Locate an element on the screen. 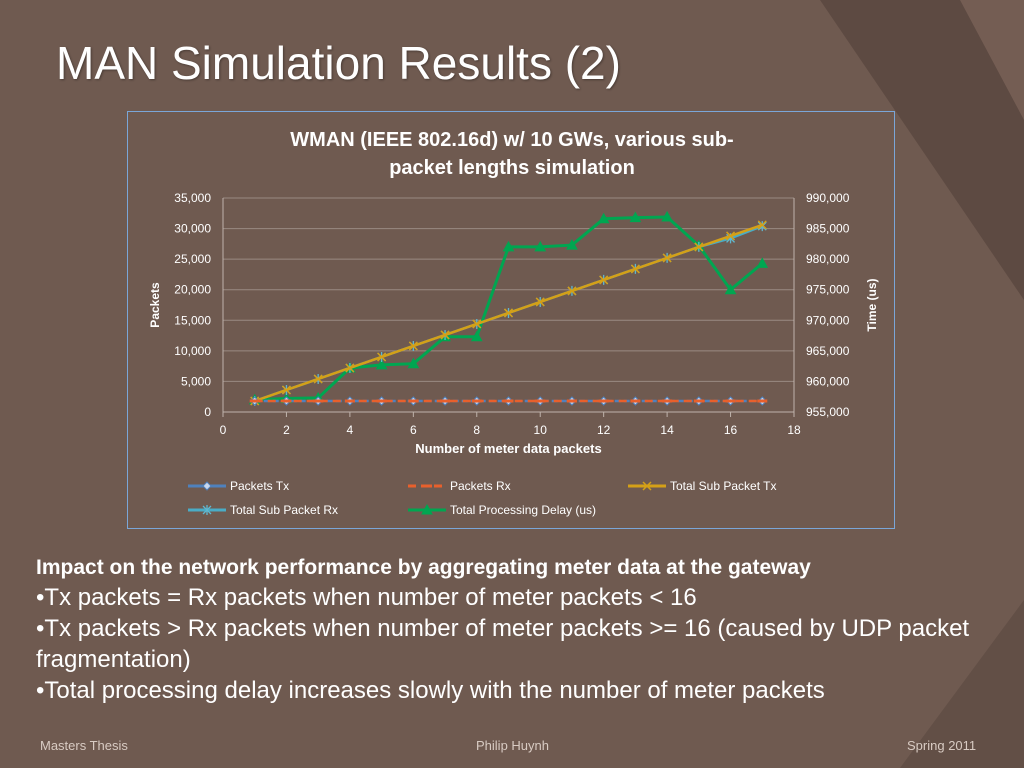  y-tick-label: 5,000 is located at coordinates (196, 381).